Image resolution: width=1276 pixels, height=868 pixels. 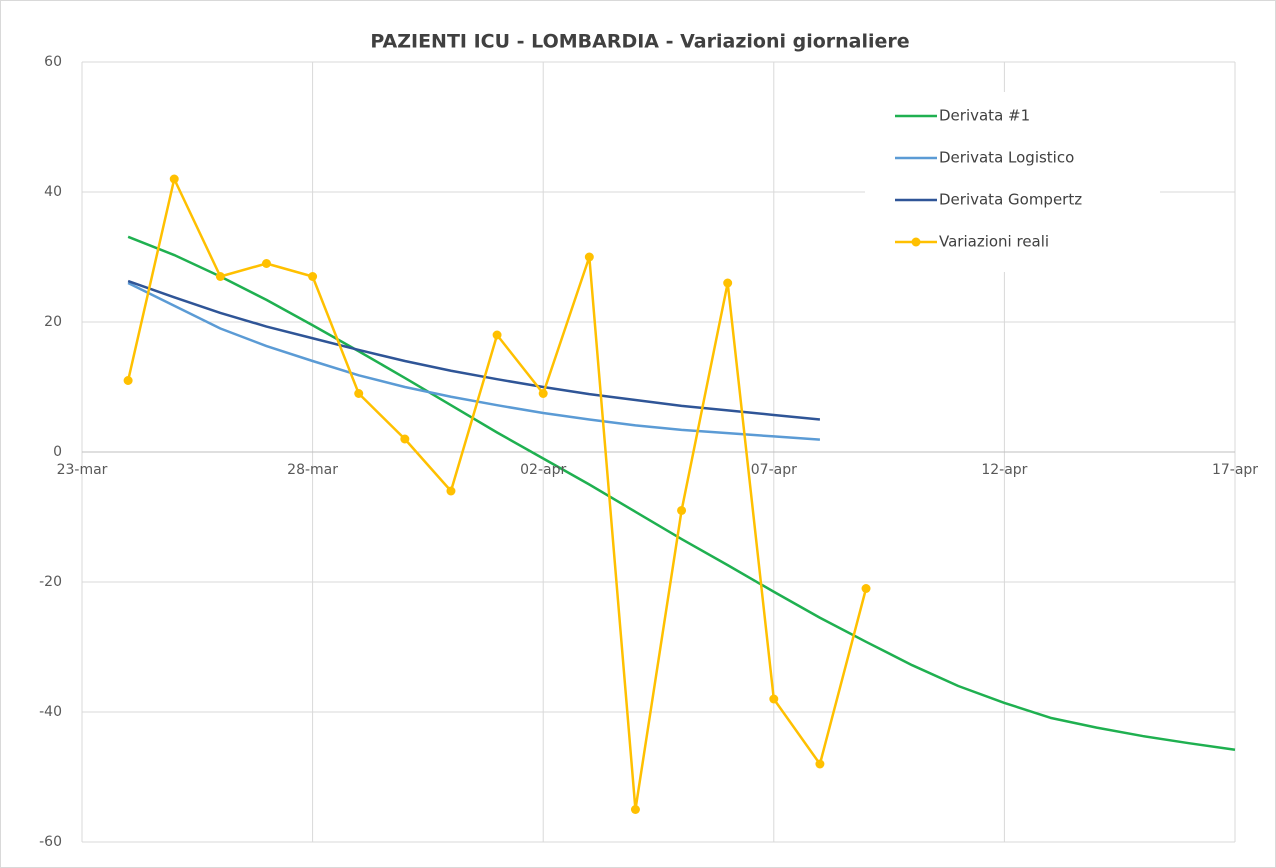 What do you see at coordinates (984, 116) in the screenshot?
I see `legend-label: Derivata #1` at bounding box center [984, 116].